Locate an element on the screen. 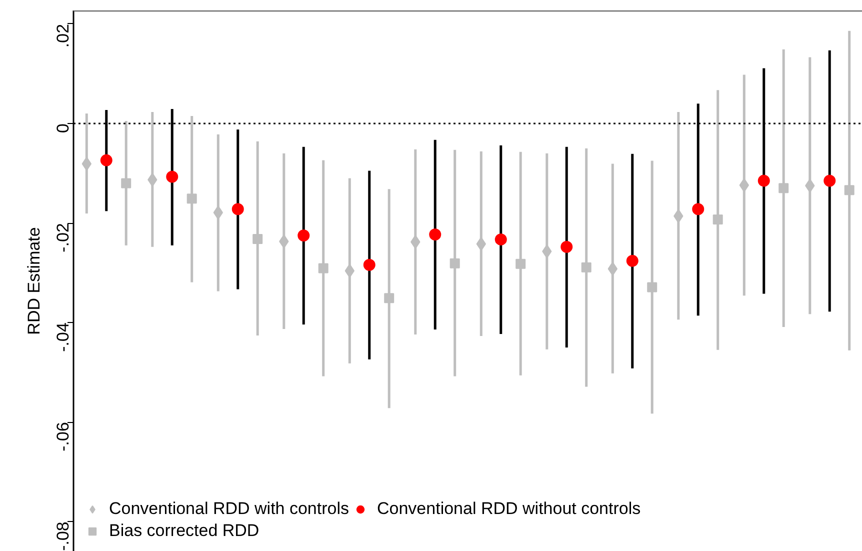 The image size is (862, 551). y-tick-label: -.08 is located at coordinates (63, 536).